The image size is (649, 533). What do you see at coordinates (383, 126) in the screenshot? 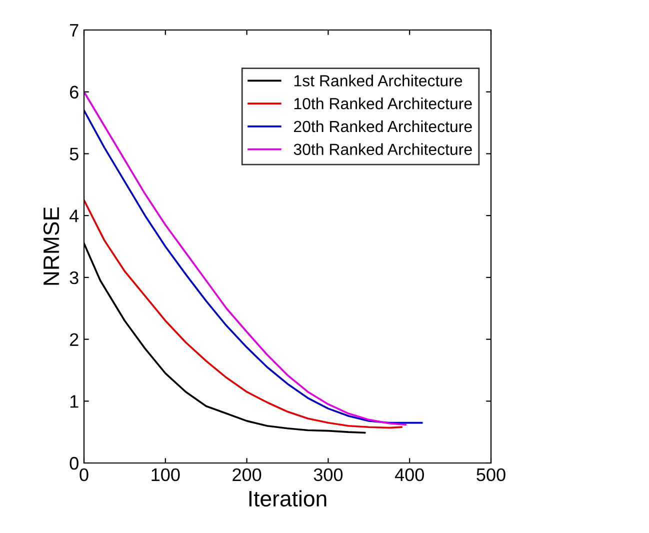
I see `legend-label: 20th Ranked Architecture` at bounding box center [383, 126].